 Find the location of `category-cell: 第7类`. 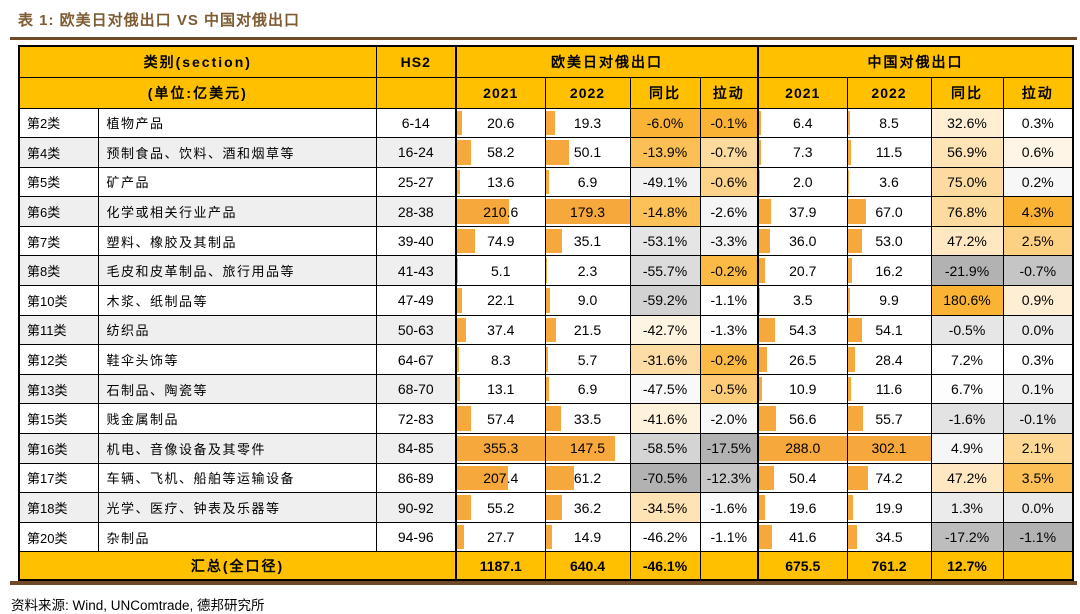

category-cell: 第7类 is located at coordinates (58, 241).